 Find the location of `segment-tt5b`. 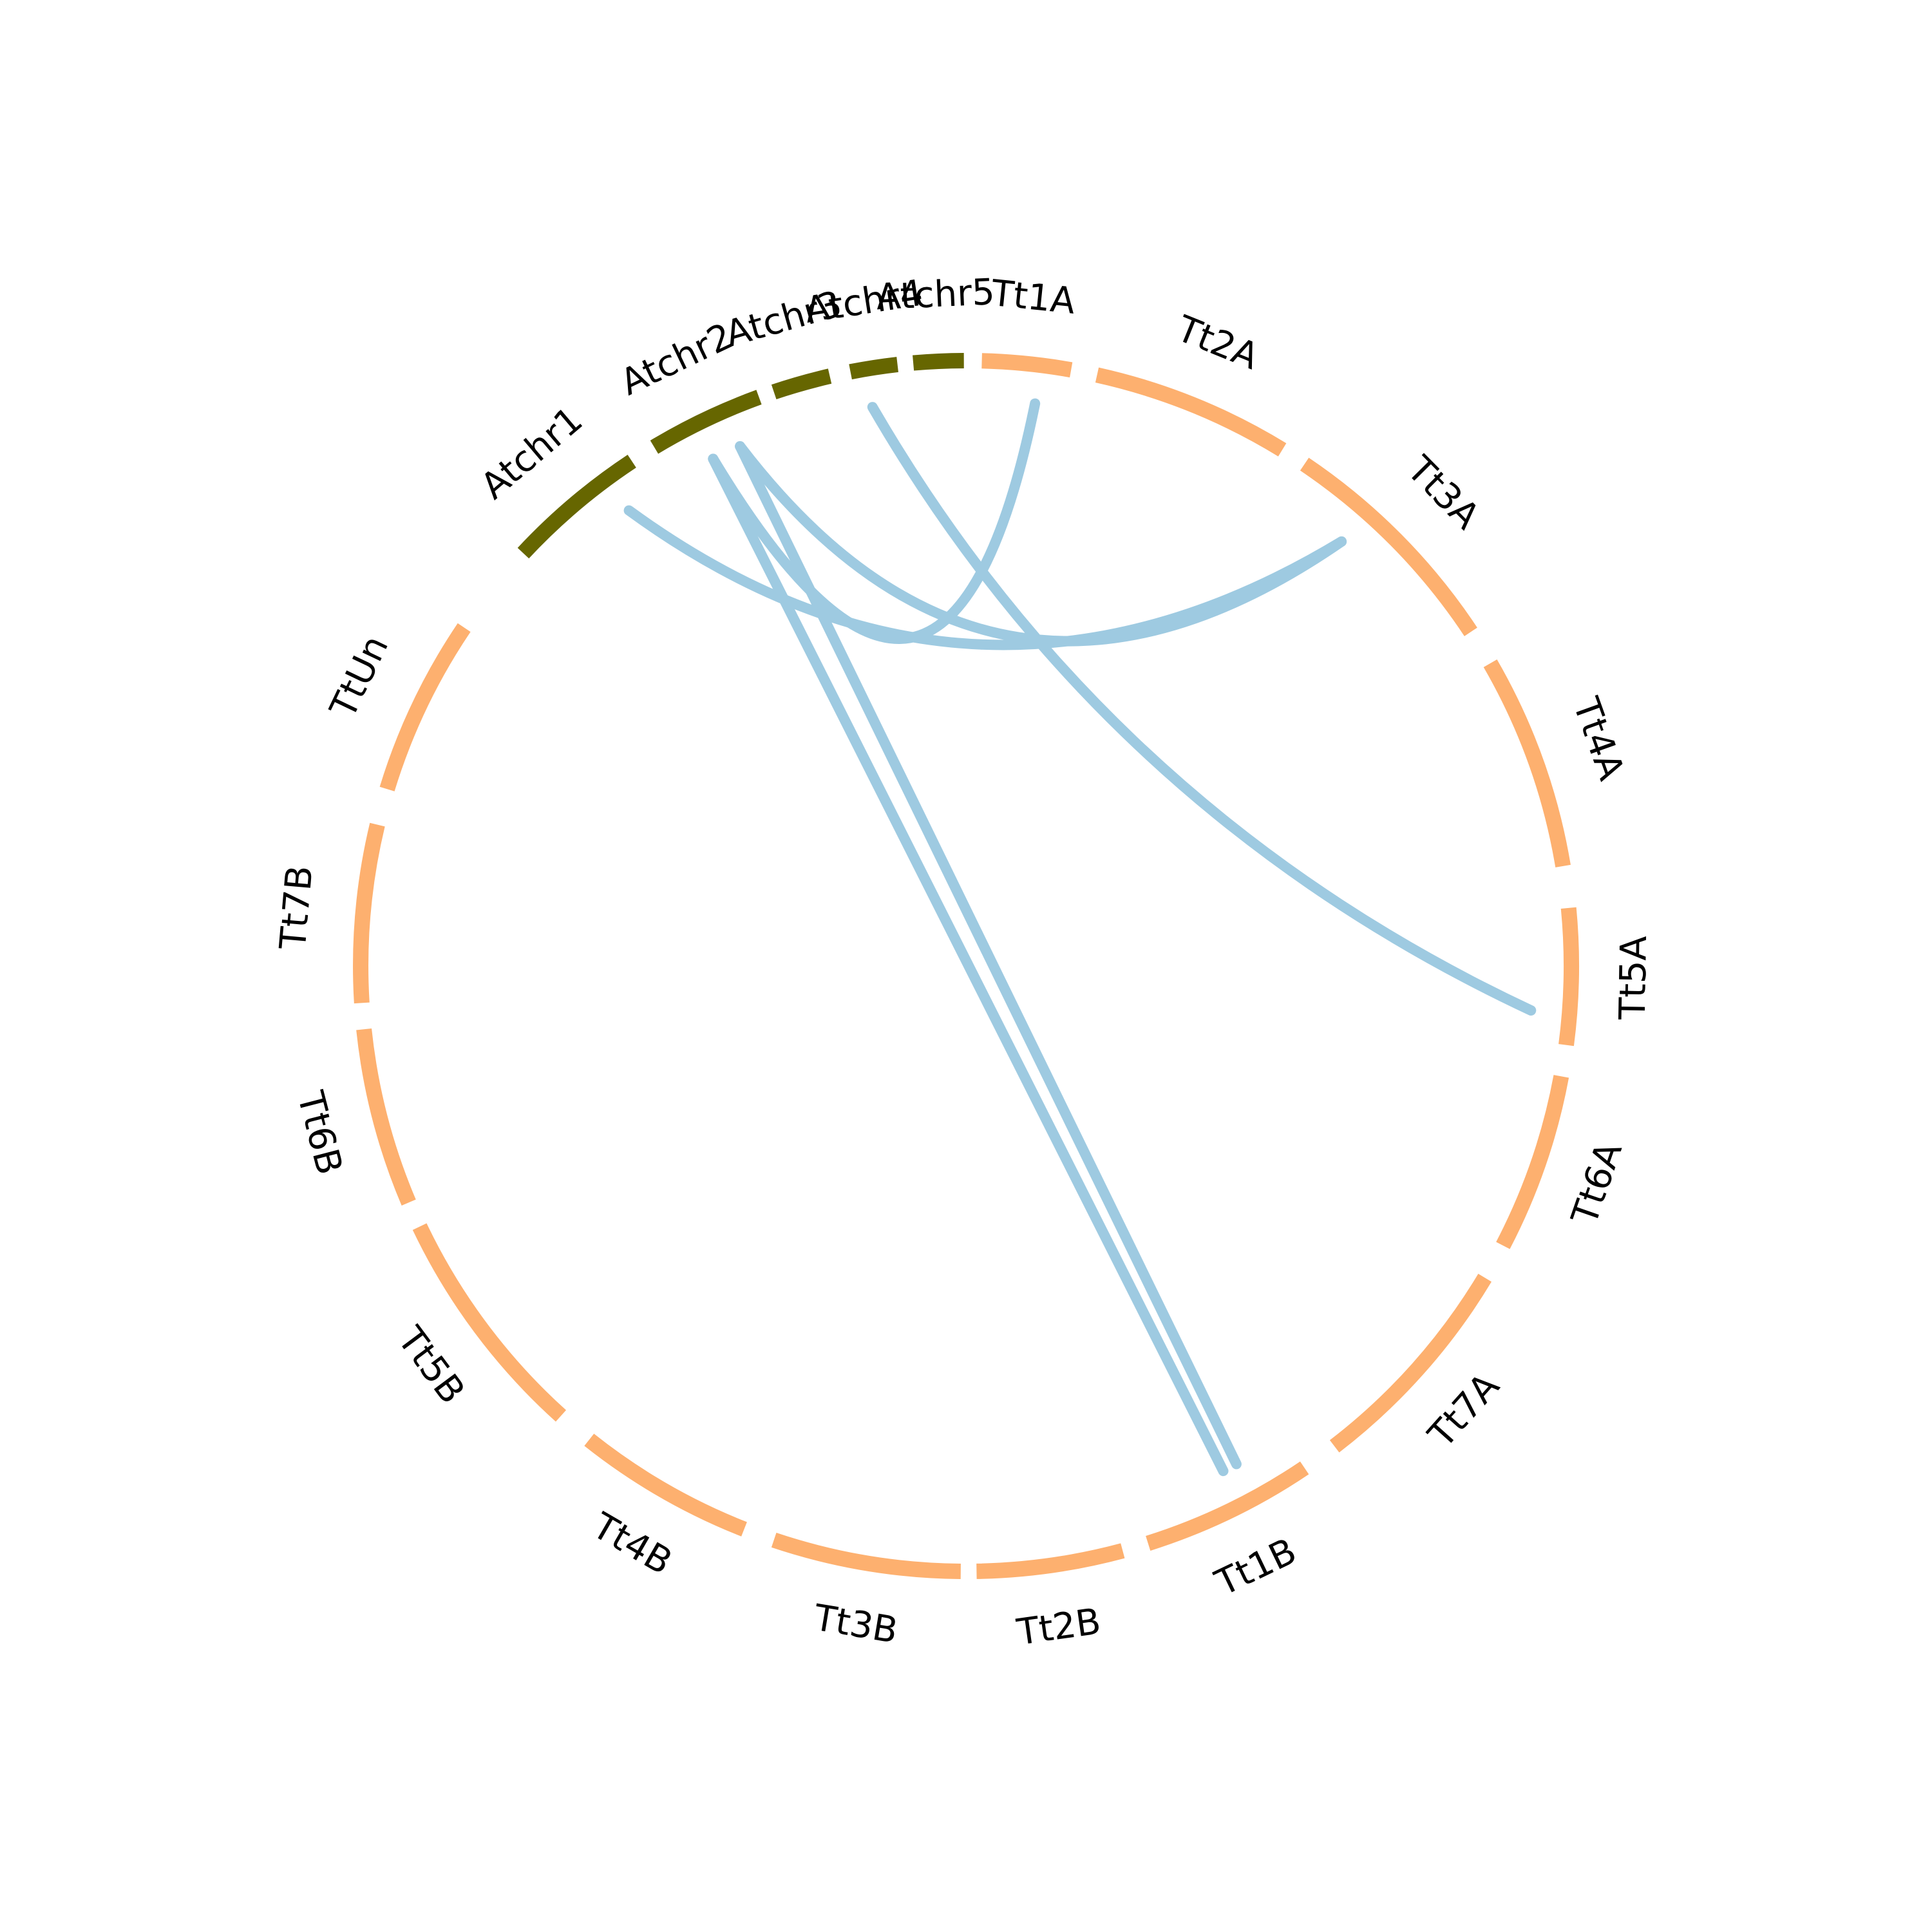

segment-tt5b is located at coordinates (490, 1322).